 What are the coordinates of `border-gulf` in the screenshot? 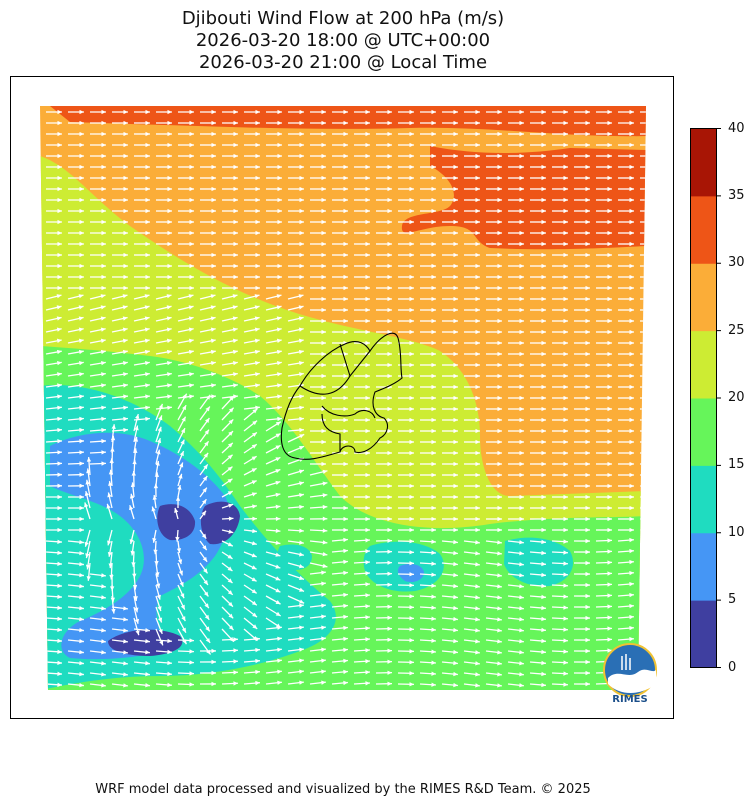 It's located at (348, 412).